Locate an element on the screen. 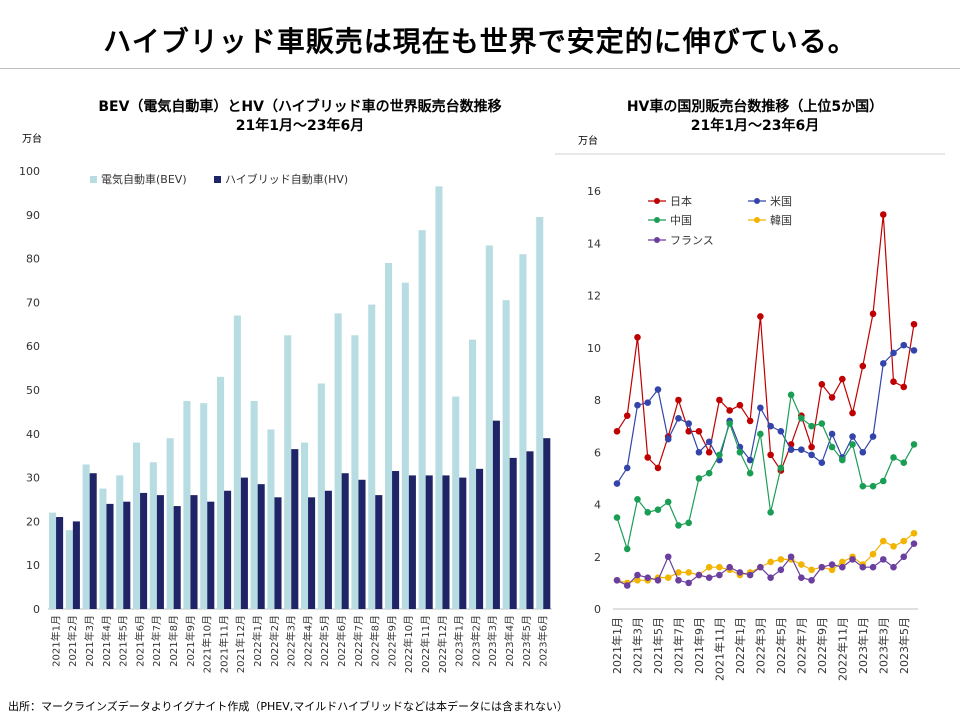  line-x-tick-label: 2021年5月 is located at coordinates (658, 645).